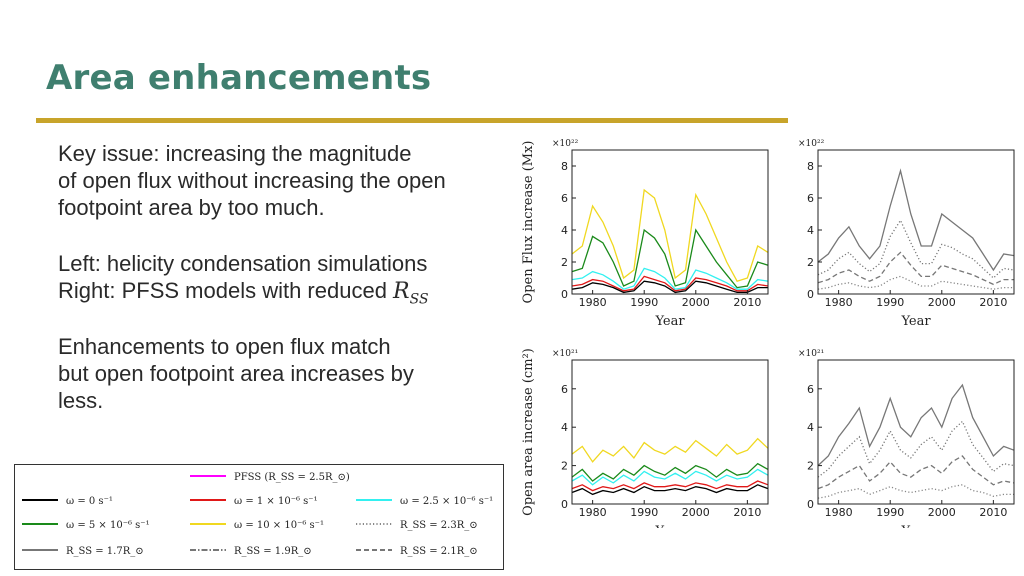 This screenshot has width=1024, height=576. I want to click on paragraph-right-line: Right: PFSS models with reduced RSS, so click(293, 295).